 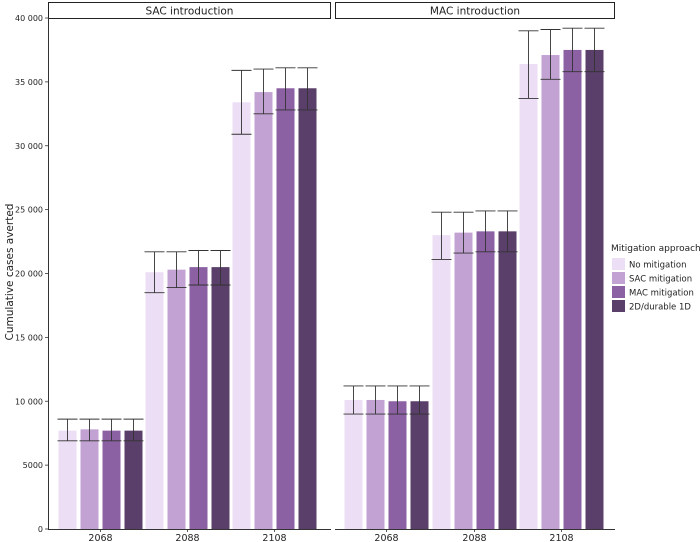 I want to click on panel-title: MAC introduction, so click(x=475, y=12).